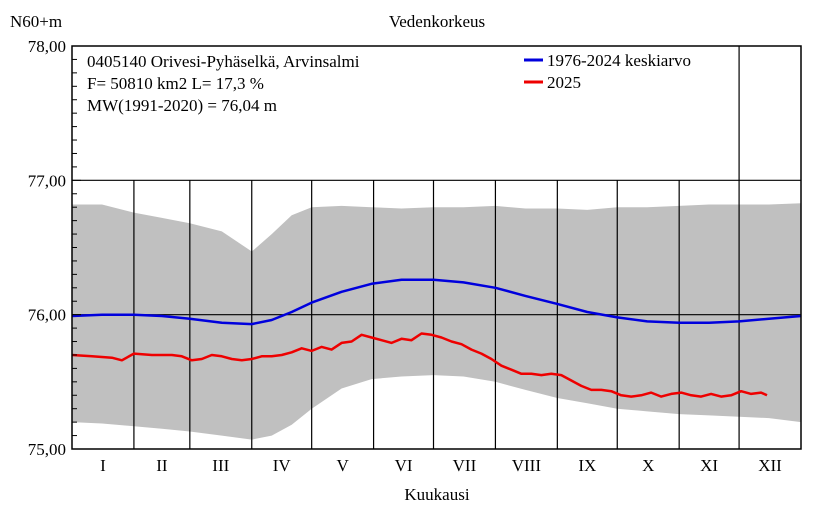 This screenshot has width=840, height=520. Describe the element at coordinates (103, 465) in the screenshot. I see `month-label: I` at that location.